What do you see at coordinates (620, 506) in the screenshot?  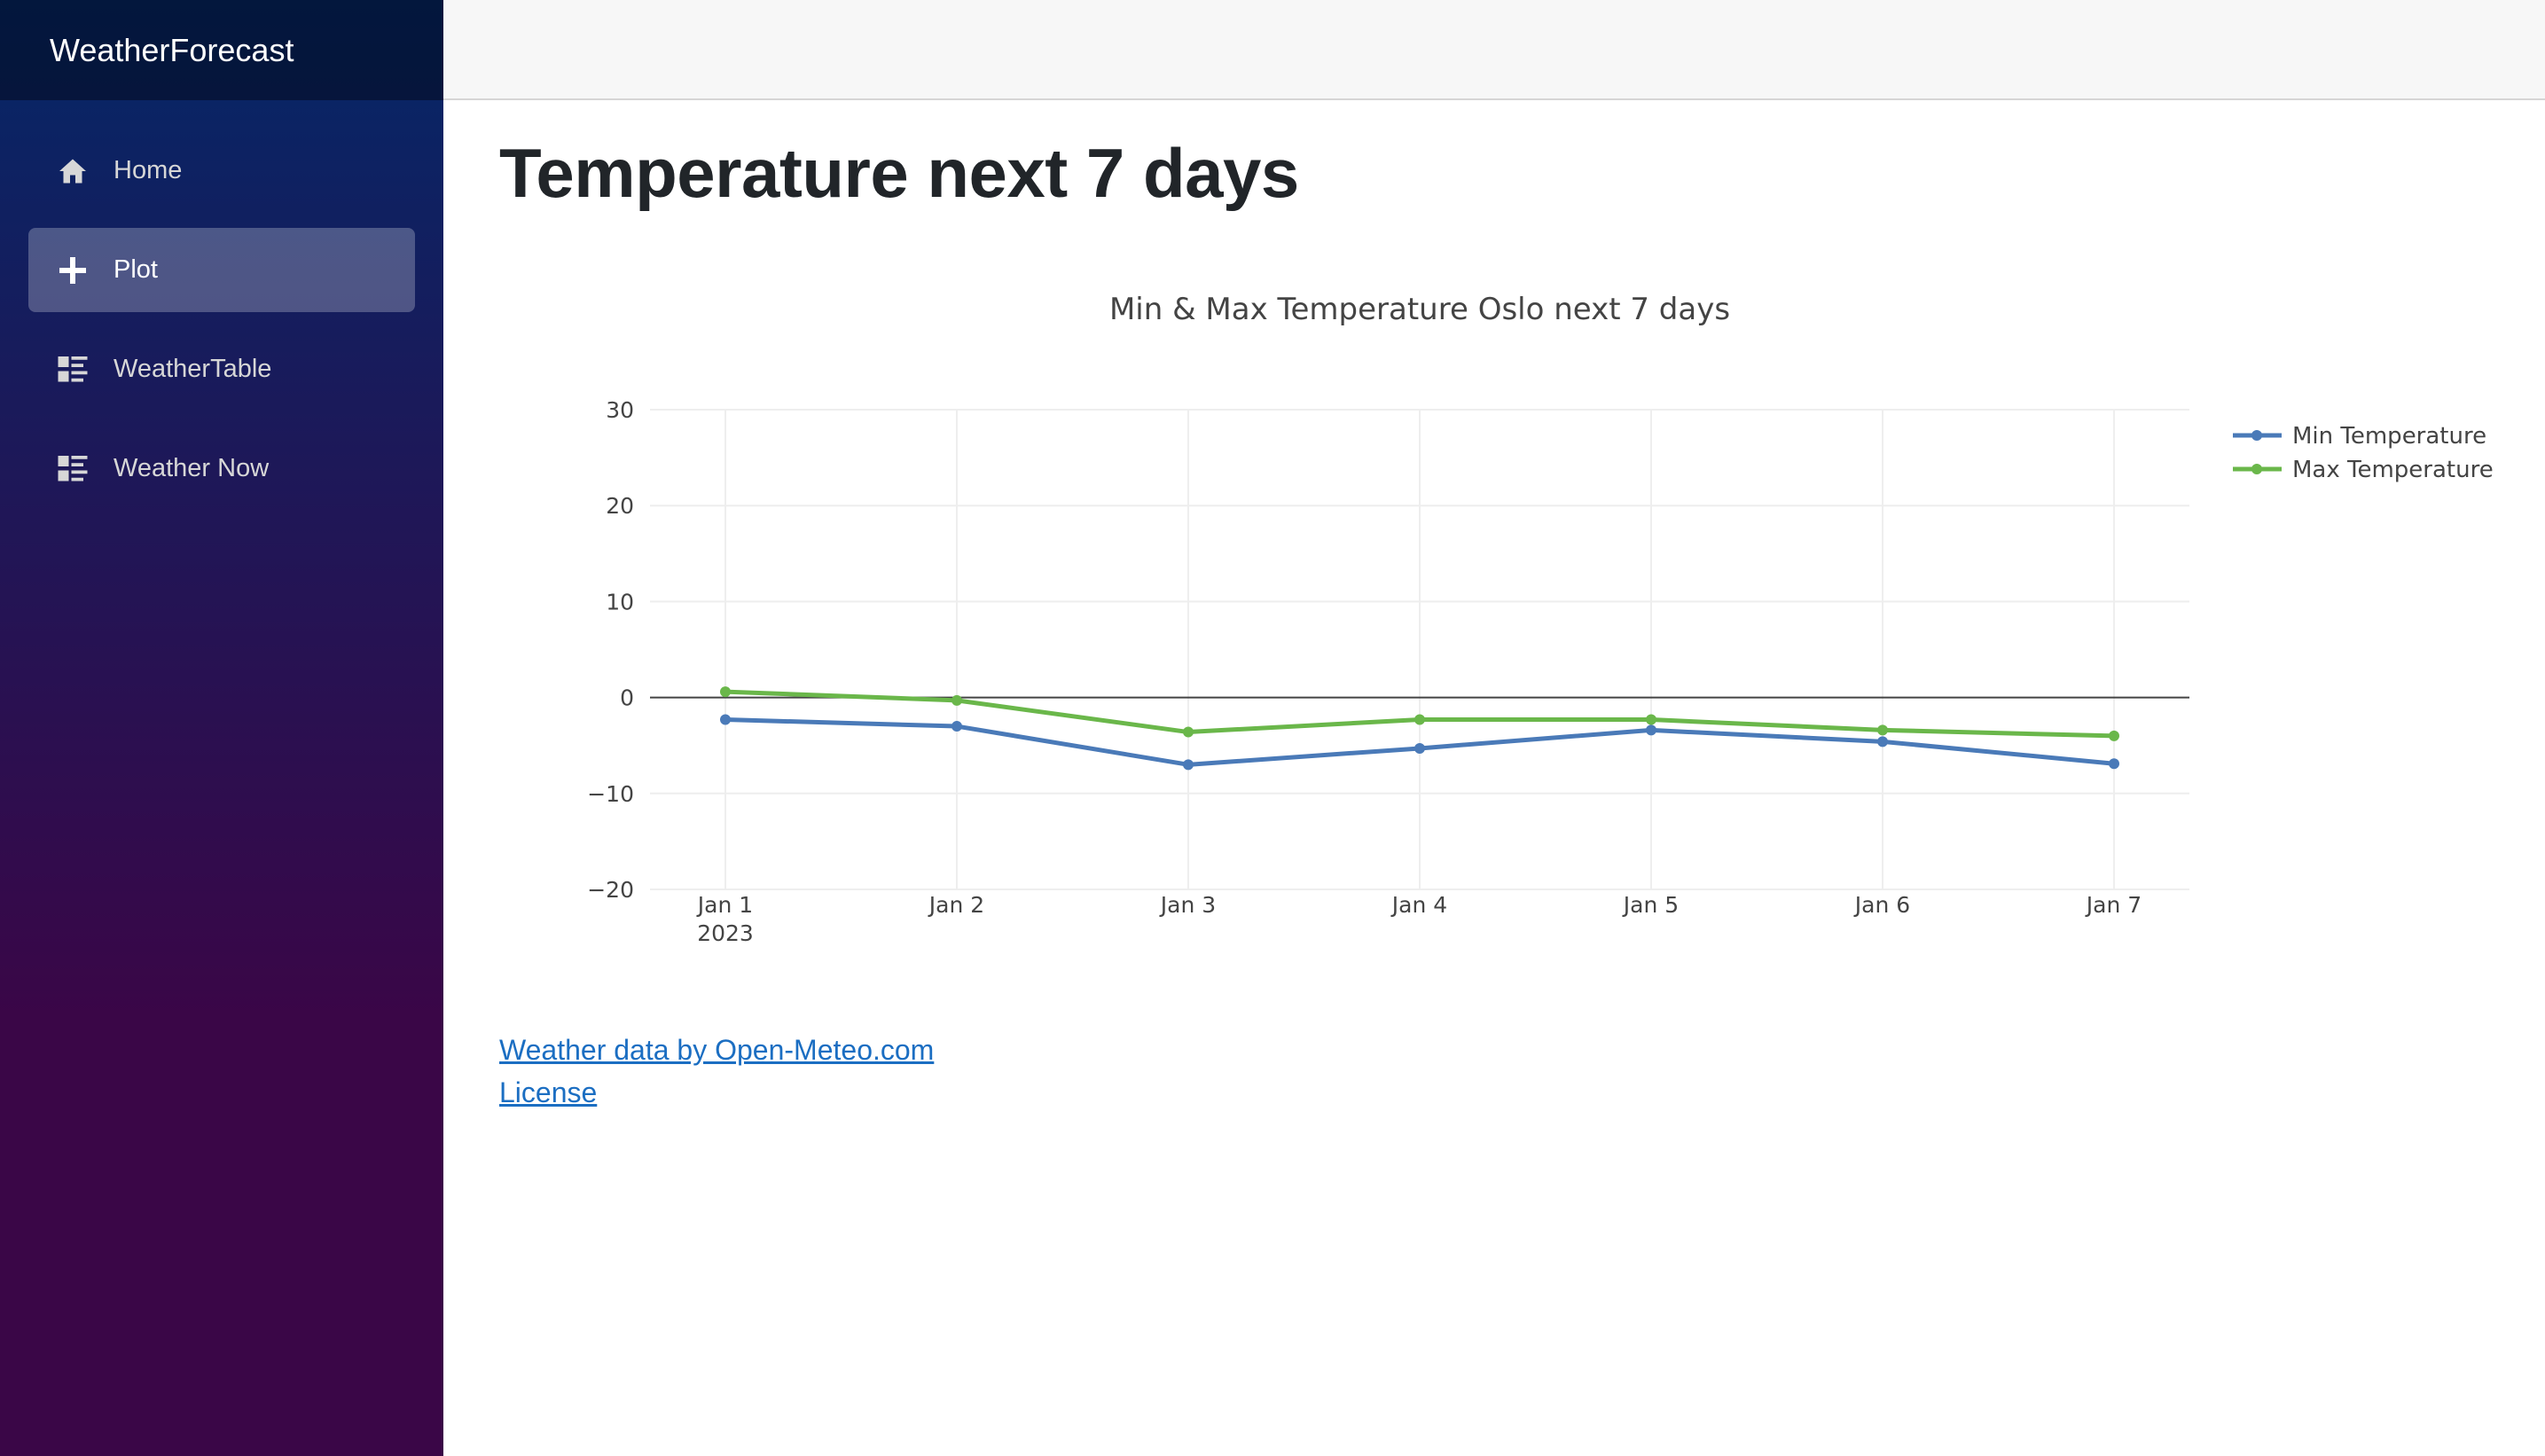 I see `y-tick-label: 20` at bounding box center [620, 506].